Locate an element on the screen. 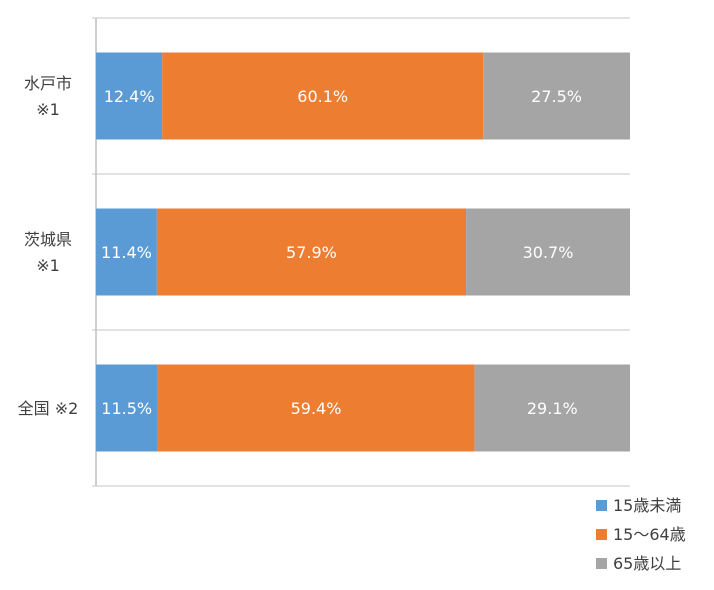 This screenshot has width=714, height=590. legend-label: 65歳以上 is located at coordinates (647, 563).